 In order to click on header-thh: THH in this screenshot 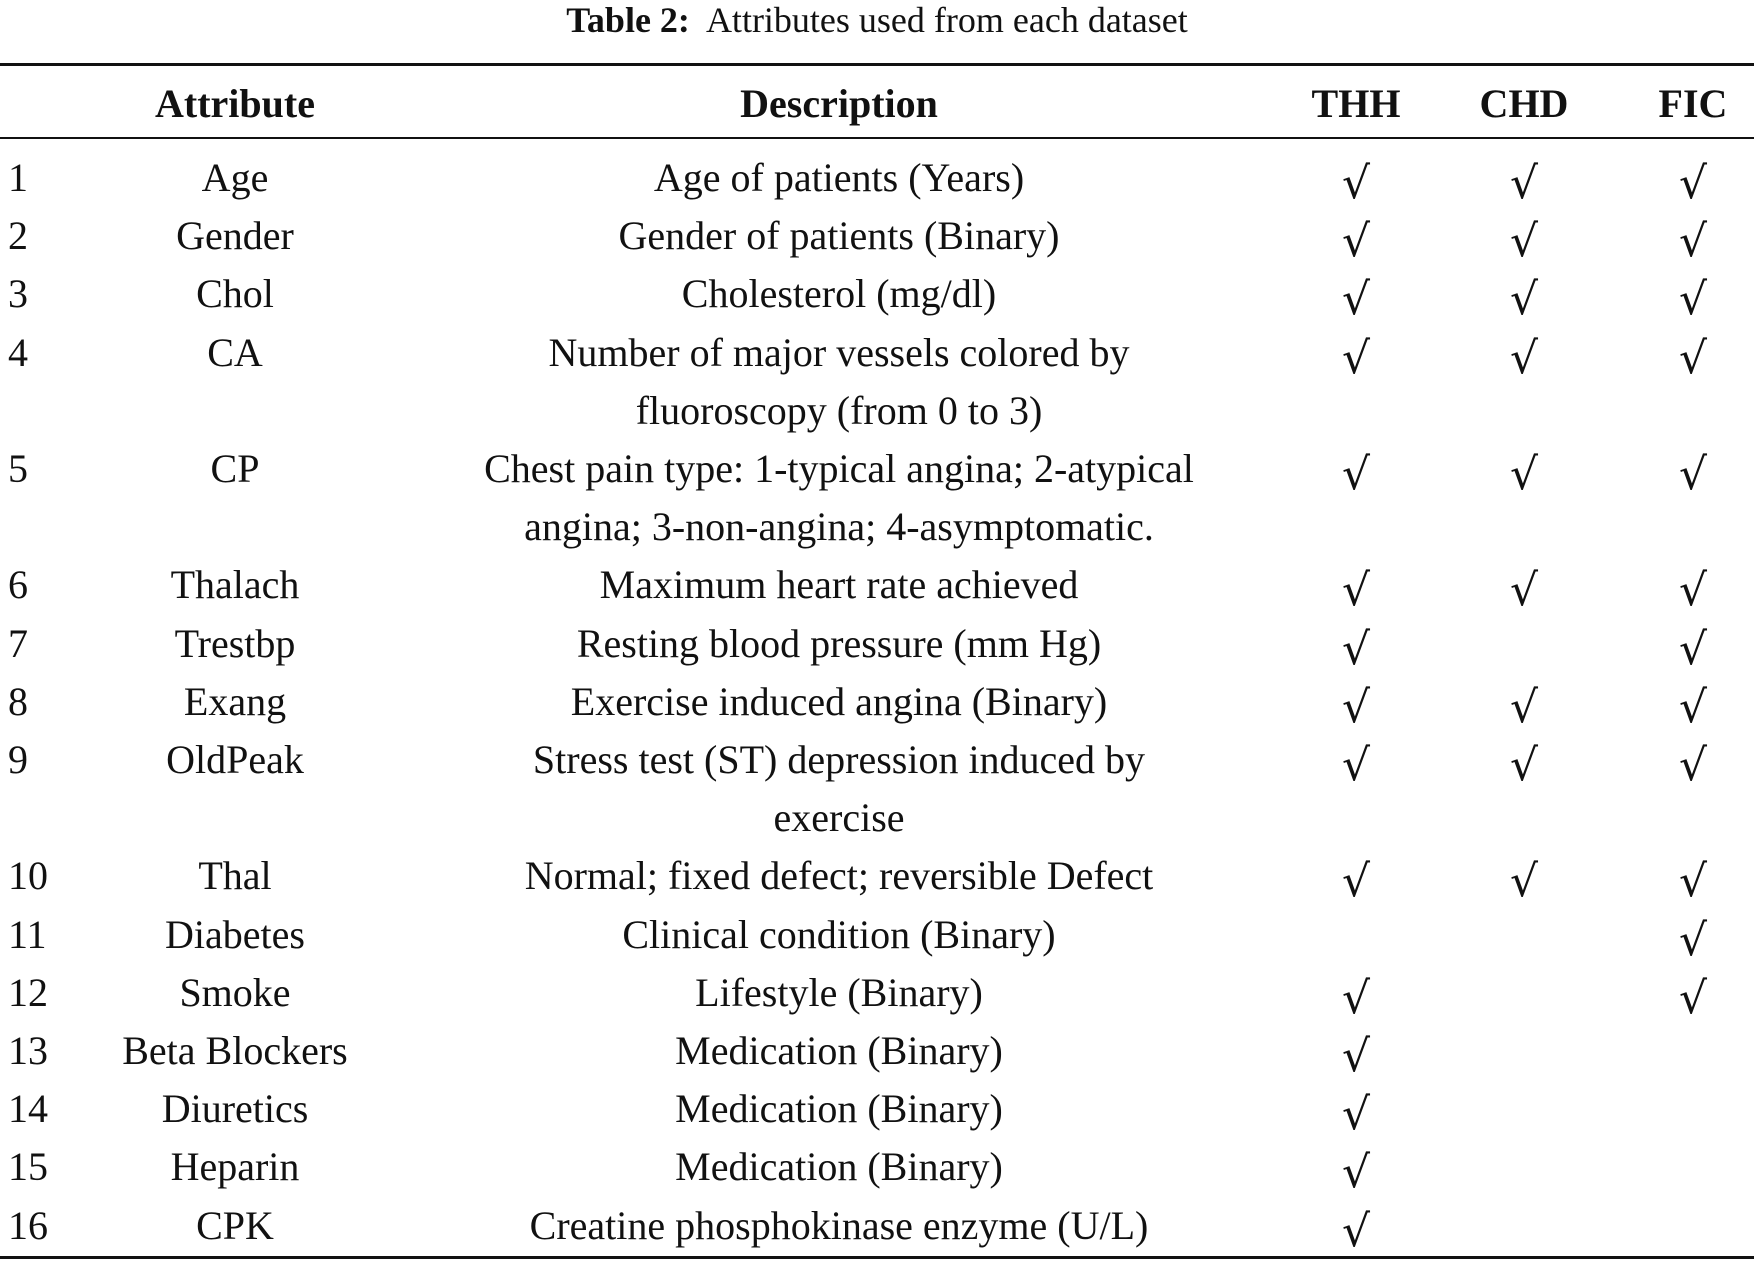, I will do `click(1356, 103)`.